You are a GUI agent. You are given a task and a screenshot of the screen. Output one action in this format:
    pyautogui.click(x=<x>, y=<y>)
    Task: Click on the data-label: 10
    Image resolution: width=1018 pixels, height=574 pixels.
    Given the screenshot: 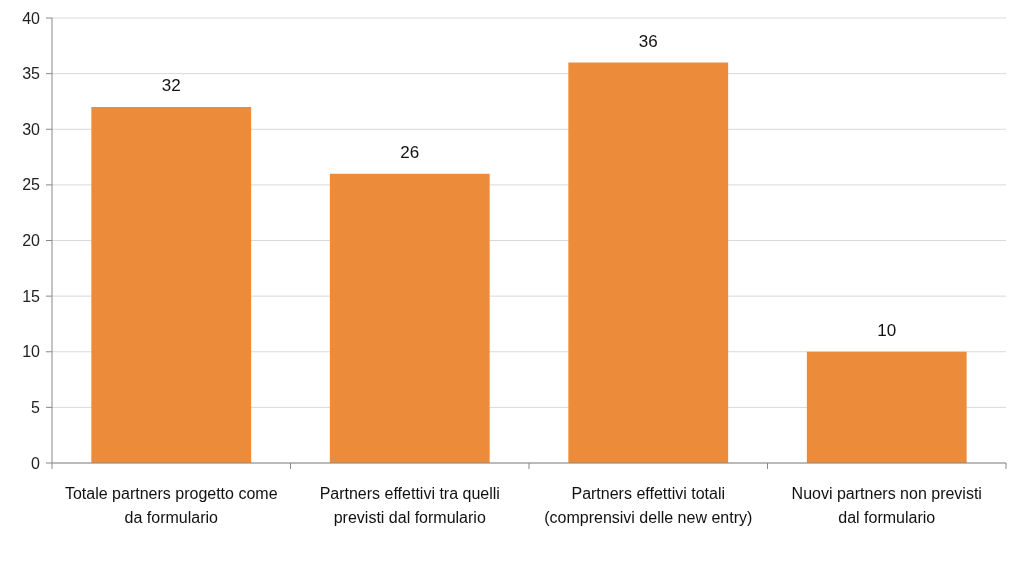 What is the action you would take?
    pyautogui.click(x=887, y=330)
    